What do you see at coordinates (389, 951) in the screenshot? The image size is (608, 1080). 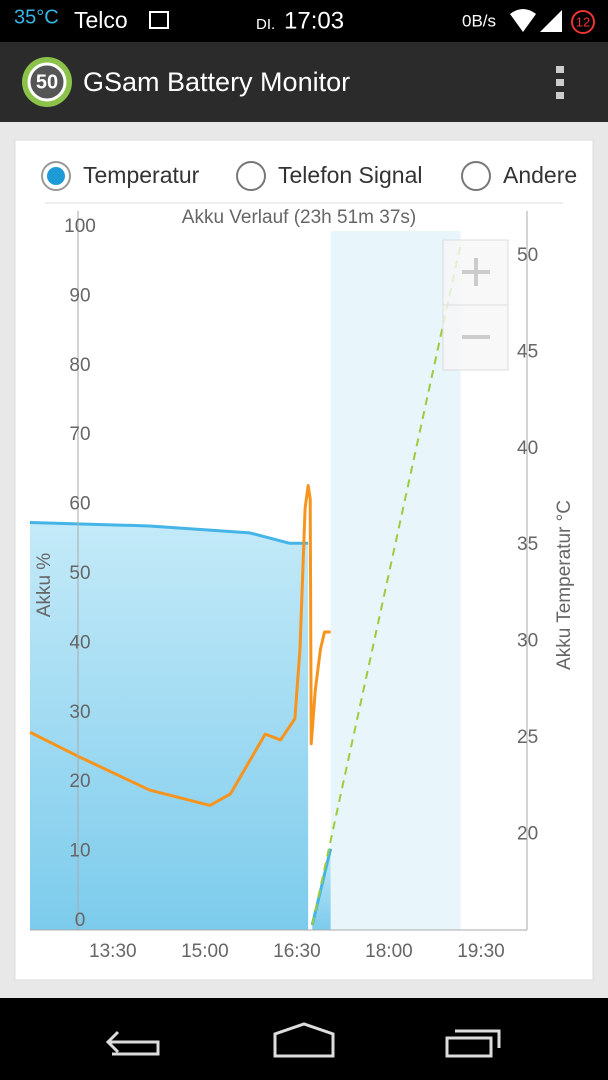 I see `x-tick-label: 18:00` at bounding box center [389, 951].